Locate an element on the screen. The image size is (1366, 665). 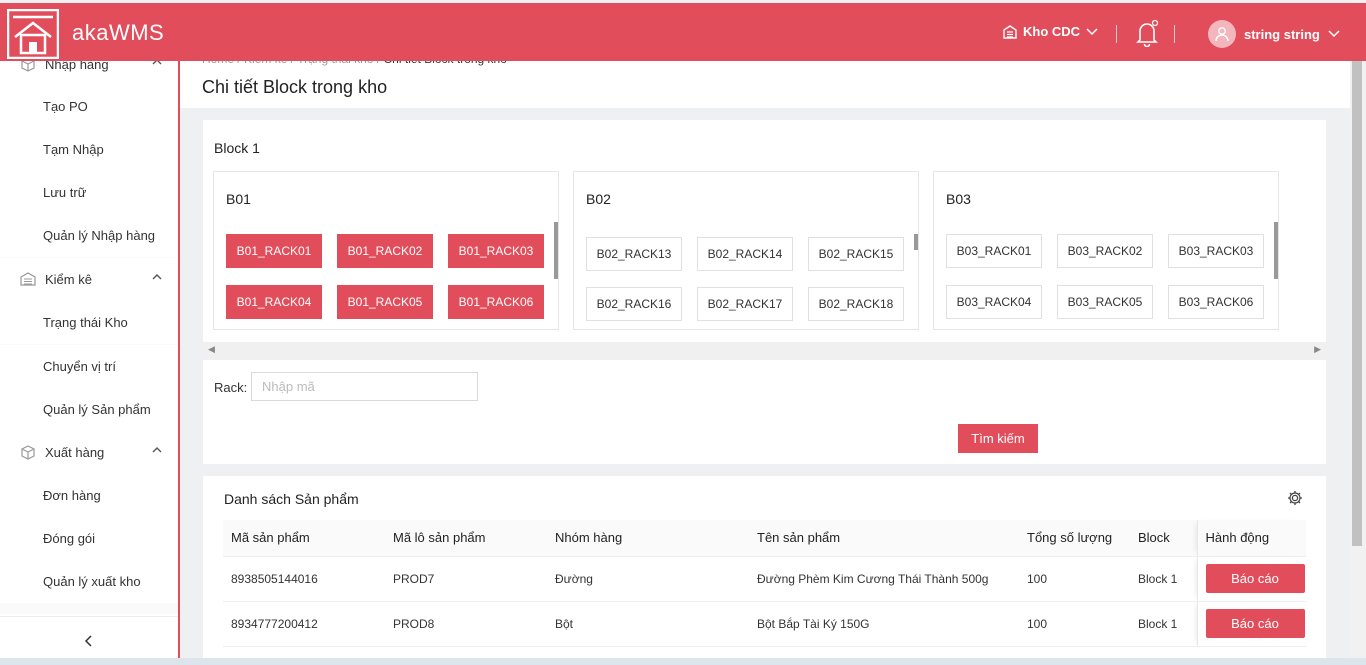
block-horizontal-scrollbar: ◀ ▶ is located at coordinates (764, 350).